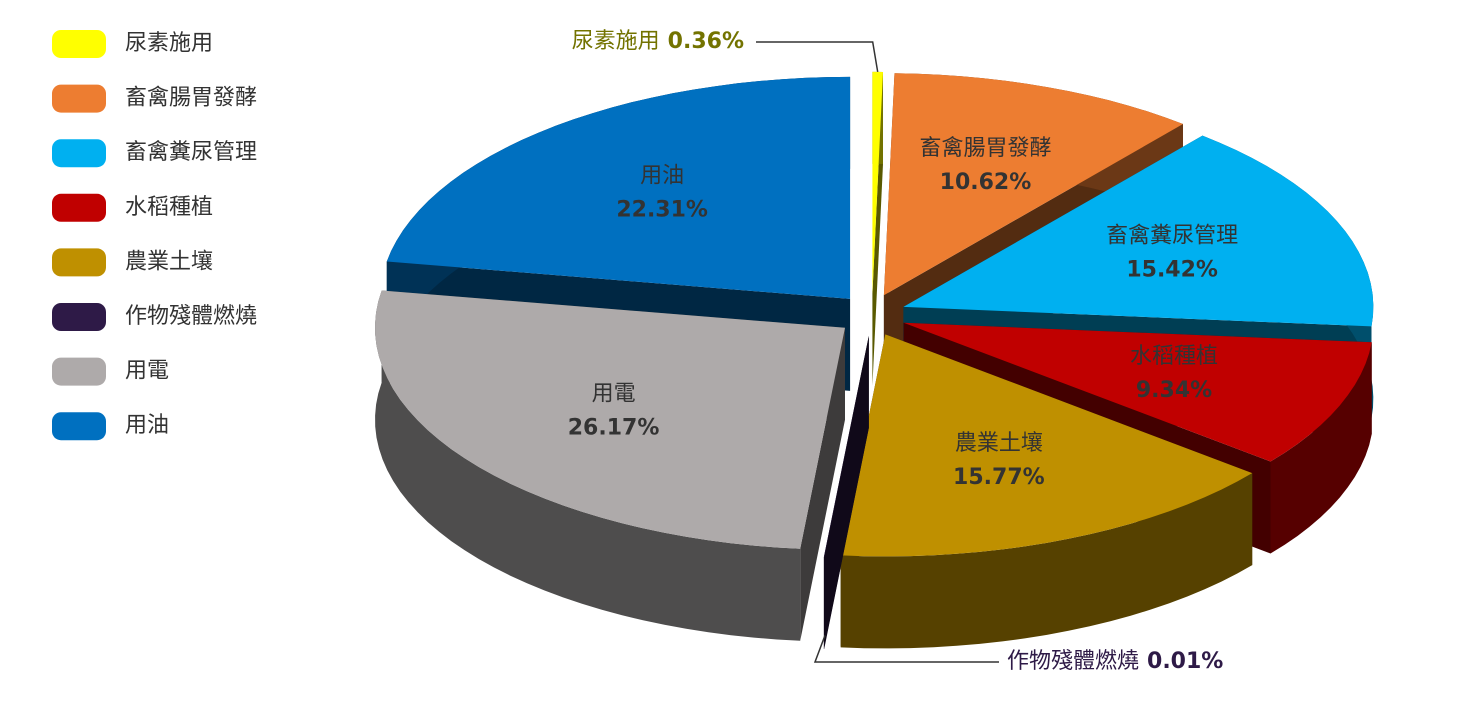 This screenshot has width=1482, height=701. I want to click on label-name: 農業土壤, so click(999, 443).